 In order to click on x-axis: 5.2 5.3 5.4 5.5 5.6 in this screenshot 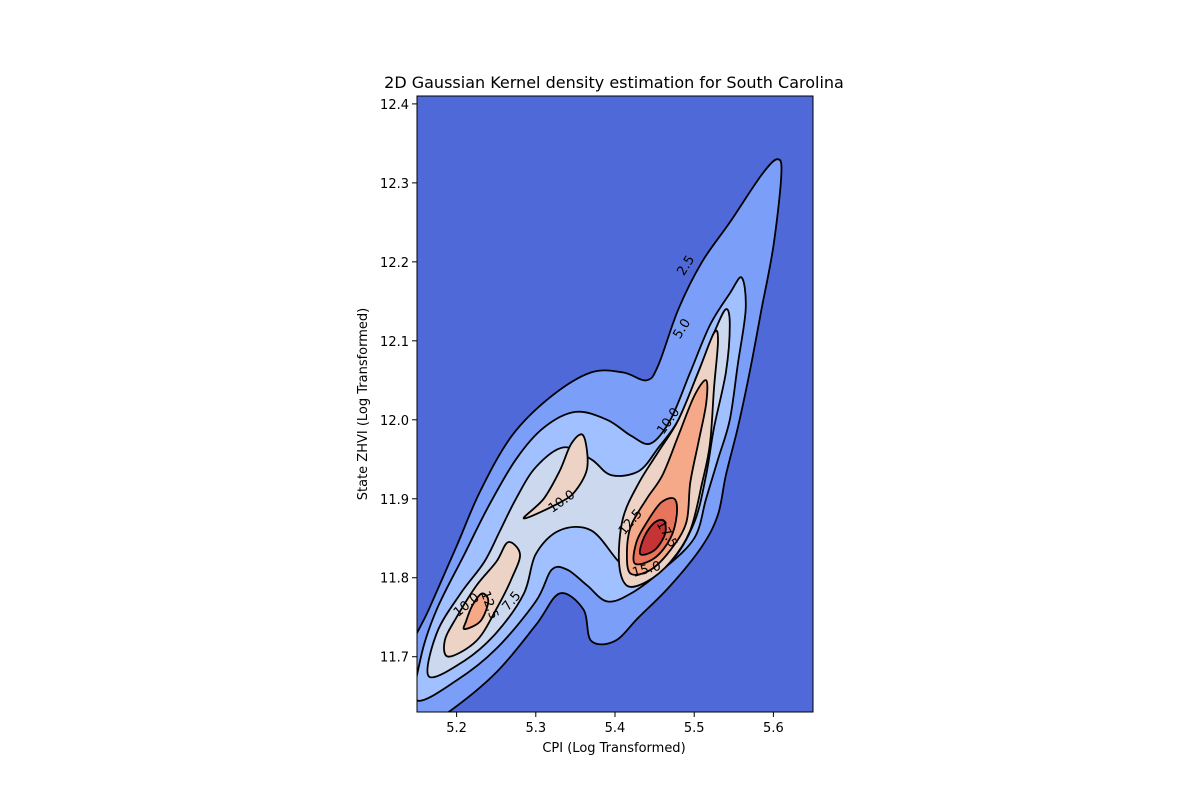, I will do `click(615, 724)`.